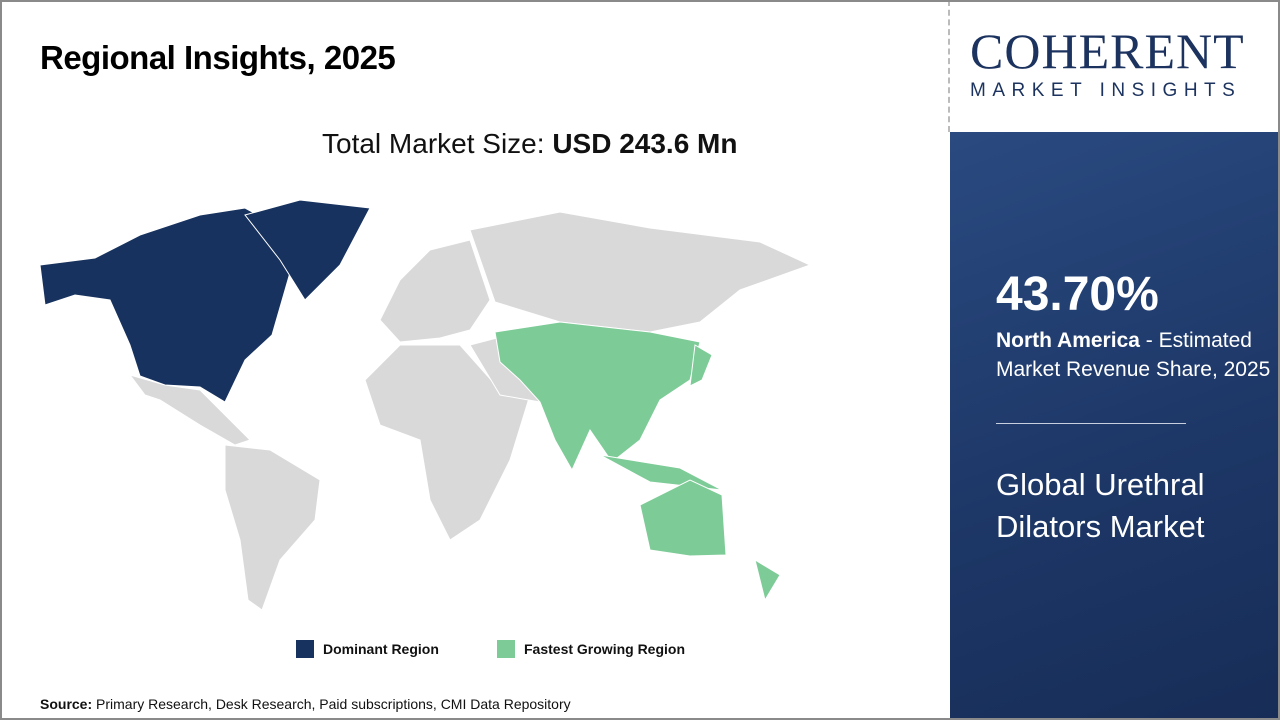  I want to click on legend-dominant: Dominant Region, so click(367, 649).